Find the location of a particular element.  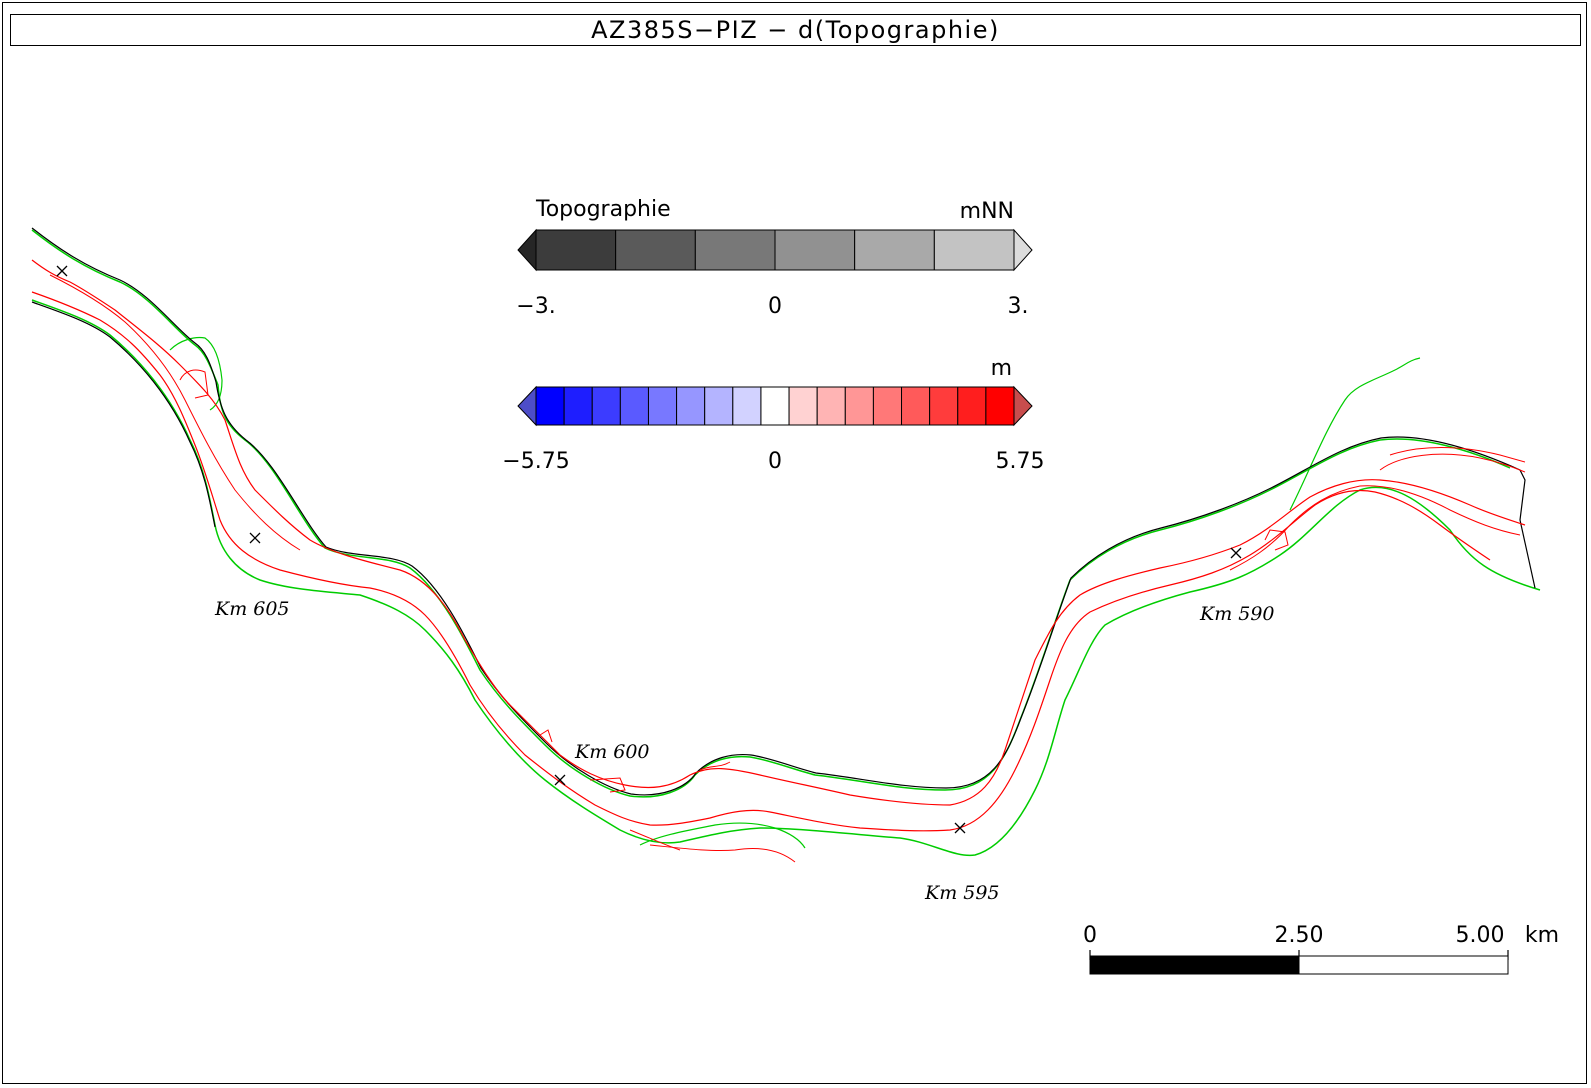

tributary-green is located at coordinates (1355, 434).